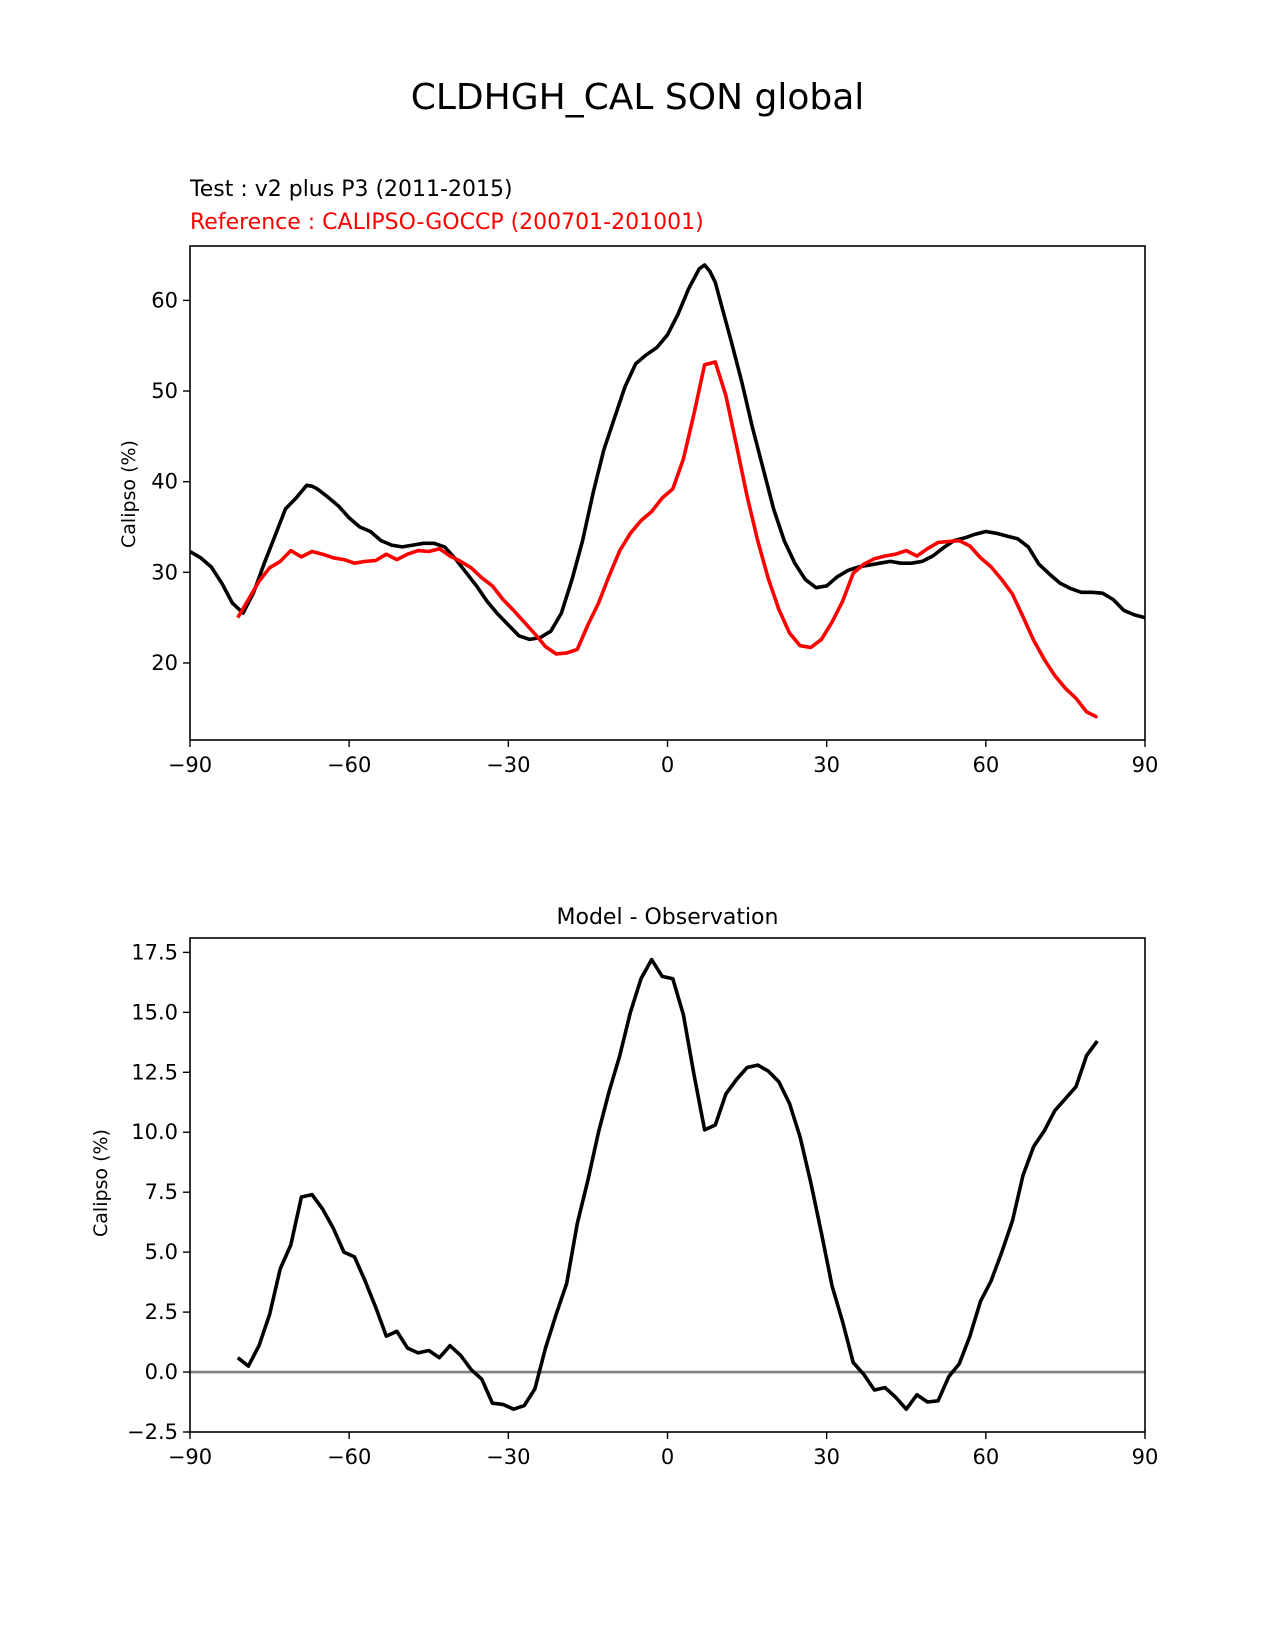 This screenshot has width=1275, height=1650. What do you see at coordinates (351, 189) in the screenshot?
I see `test-label: Test : v2 plus P3 (2011-2015)` at bounding box center [351, 189].